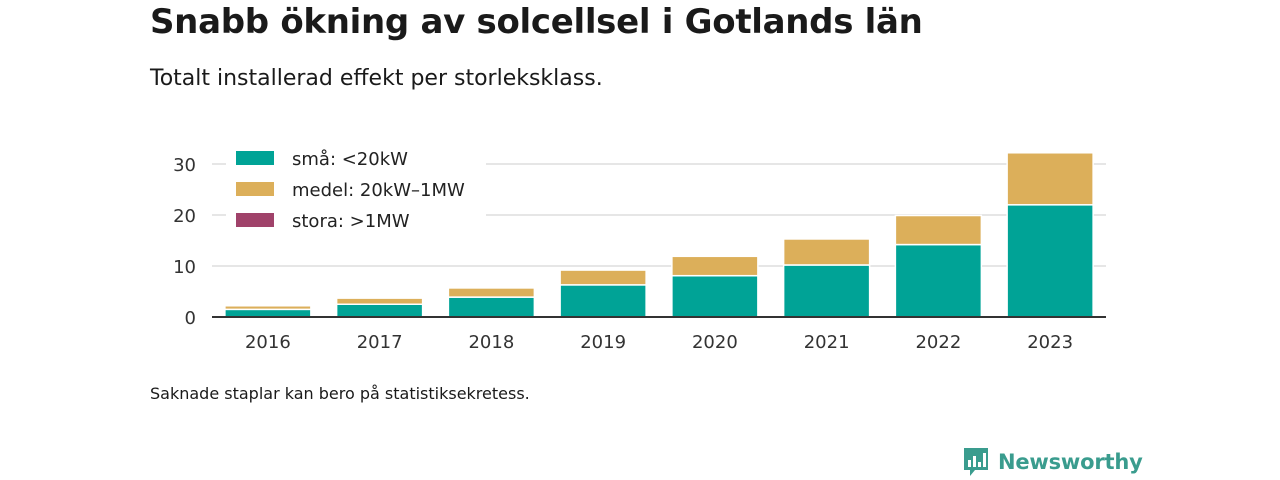 The image size is (1280, 480). What do you see at coordinates (190, 318) in the screenshot?
I see `y-tick-label: 0` at bounding box center [190, 318].